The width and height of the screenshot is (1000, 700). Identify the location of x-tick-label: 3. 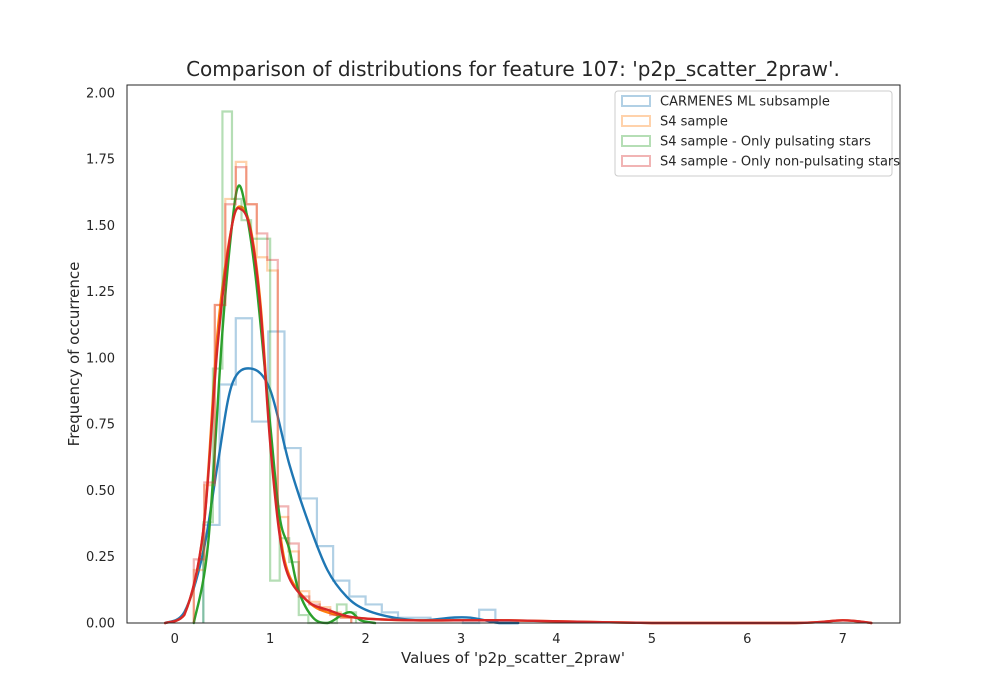
(461, 639).